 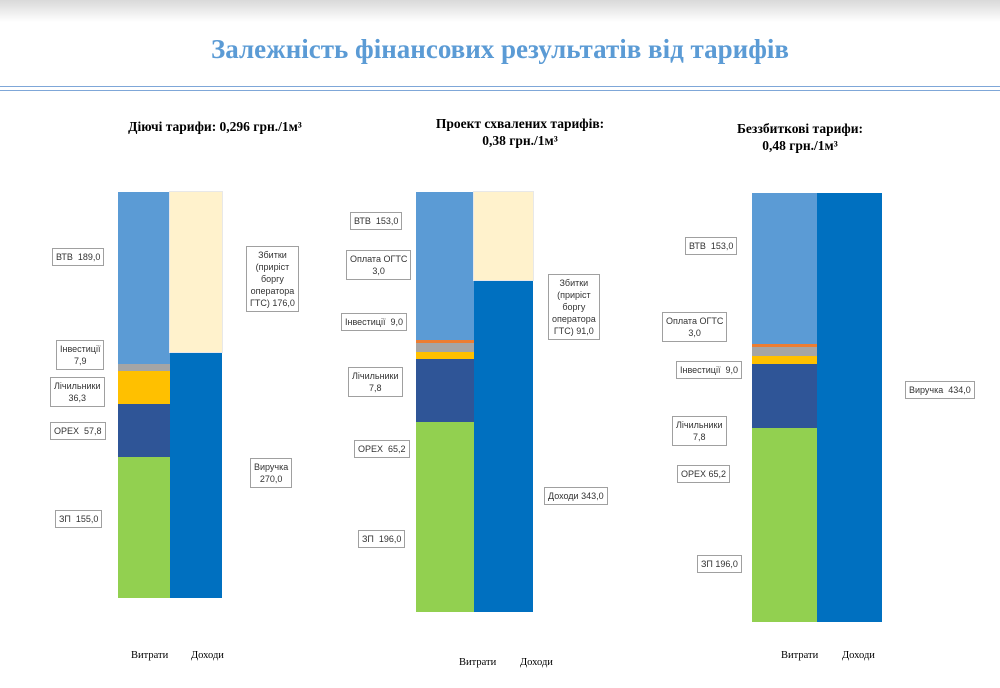 I want to click on chart-title: Діючі тарифи: 0,296 грн./1м³, so click(x=215, y=126).